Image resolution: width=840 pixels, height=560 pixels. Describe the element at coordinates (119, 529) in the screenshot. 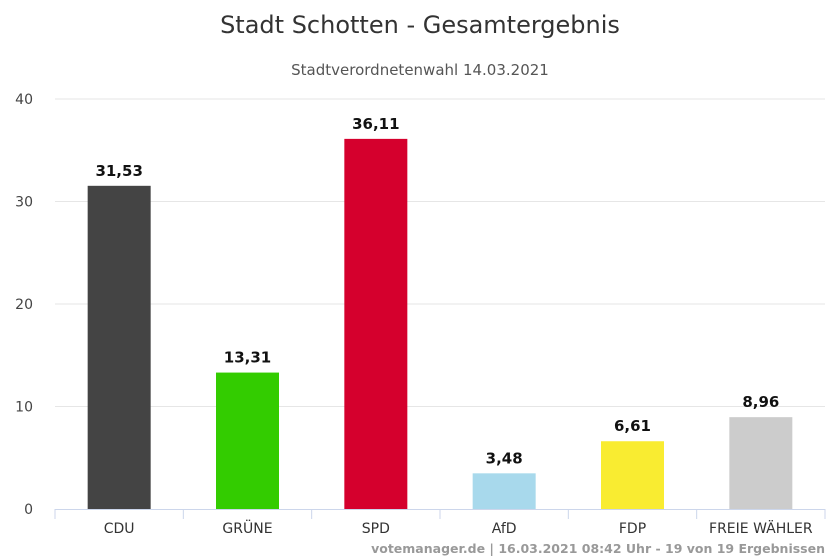

I see `x-category-label: CDU` at that location.